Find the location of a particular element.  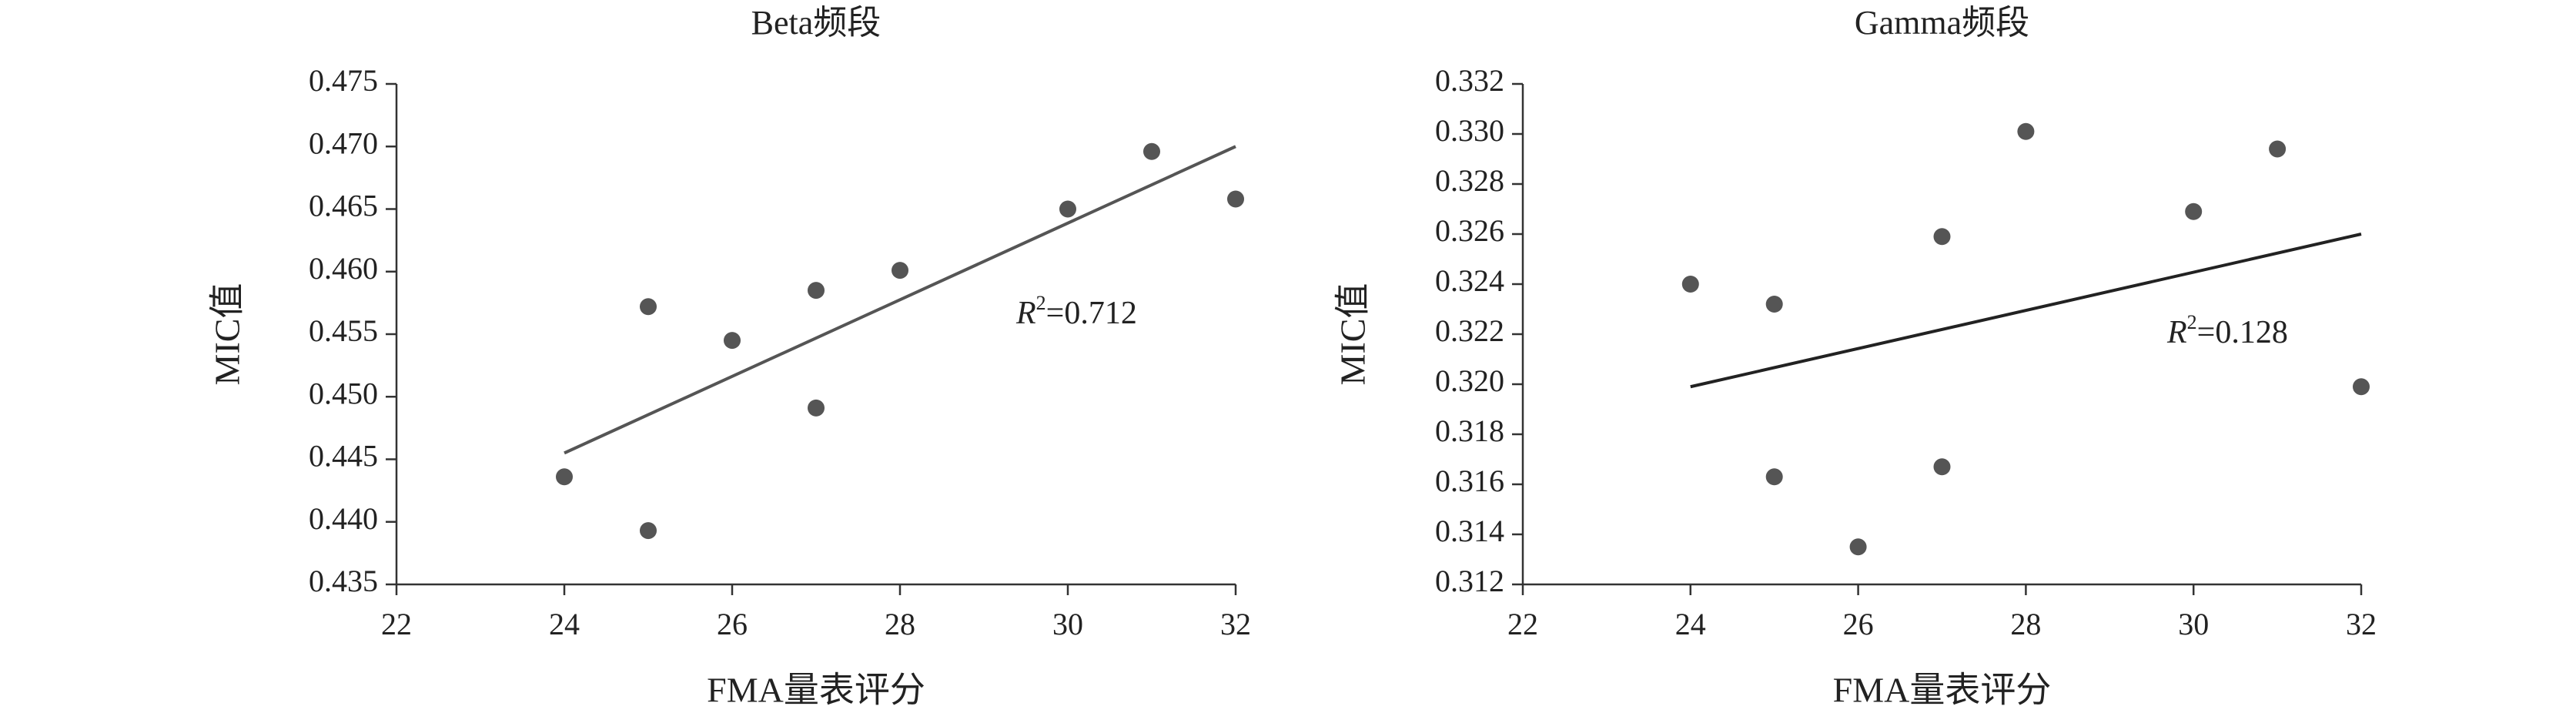

y-tick-label: 0.435 is located at coordinates (343, 581).